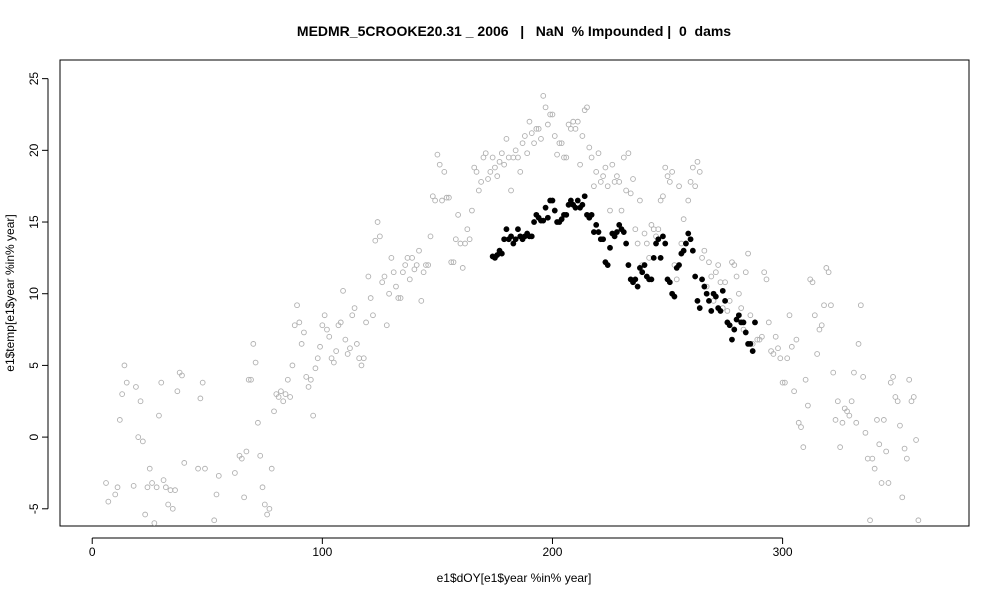 The width and height of the screenshot is (1000, 600). What do you see at coordinates (34, 79) in the screenshot?
I see `y-tick-label: 25` at bounding box center [34, 79].